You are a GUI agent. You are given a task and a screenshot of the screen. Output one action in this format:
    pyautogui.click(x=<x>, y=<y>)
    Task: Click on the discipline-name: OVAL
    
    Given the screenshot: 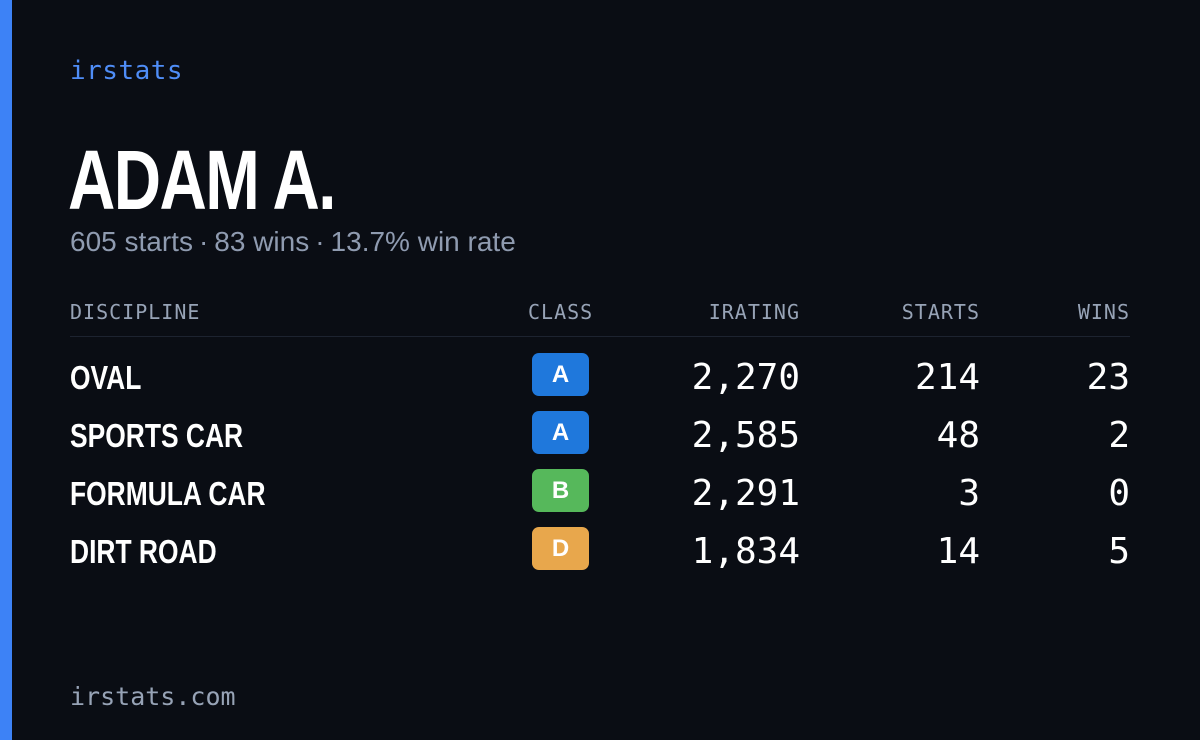 What is the action you would take?
    pyautogui.click(x=106, y=377)
    